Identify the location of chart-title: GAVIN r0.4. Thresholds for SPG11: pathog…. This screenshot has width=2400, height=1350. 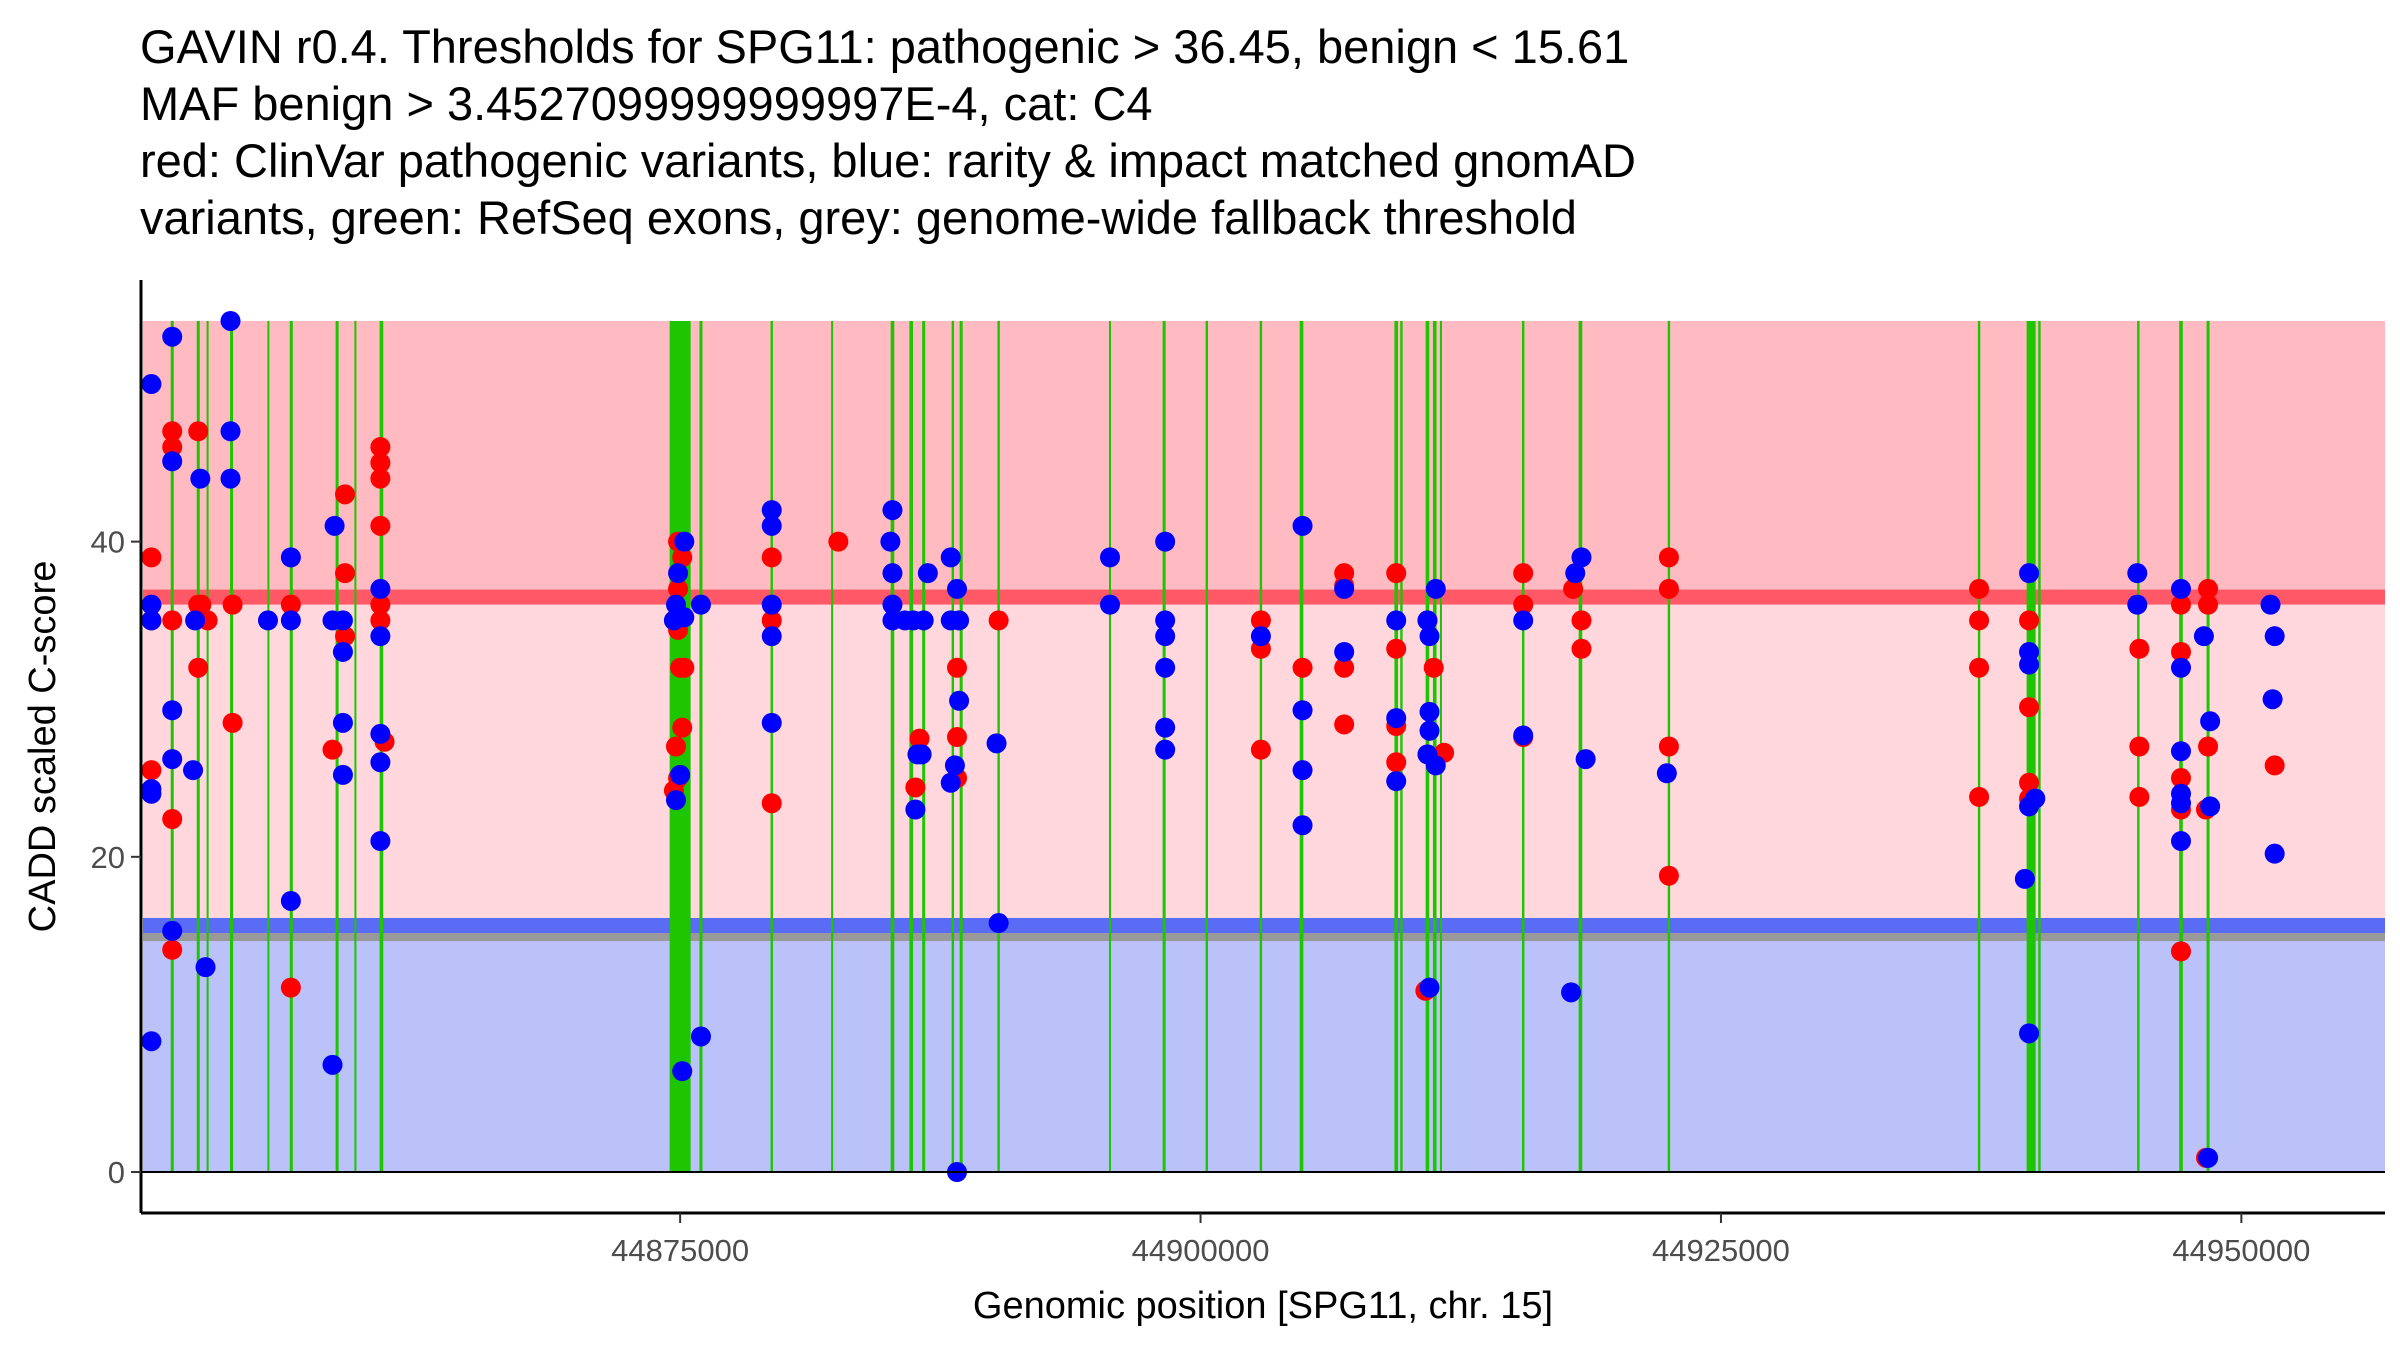
(888, 132).